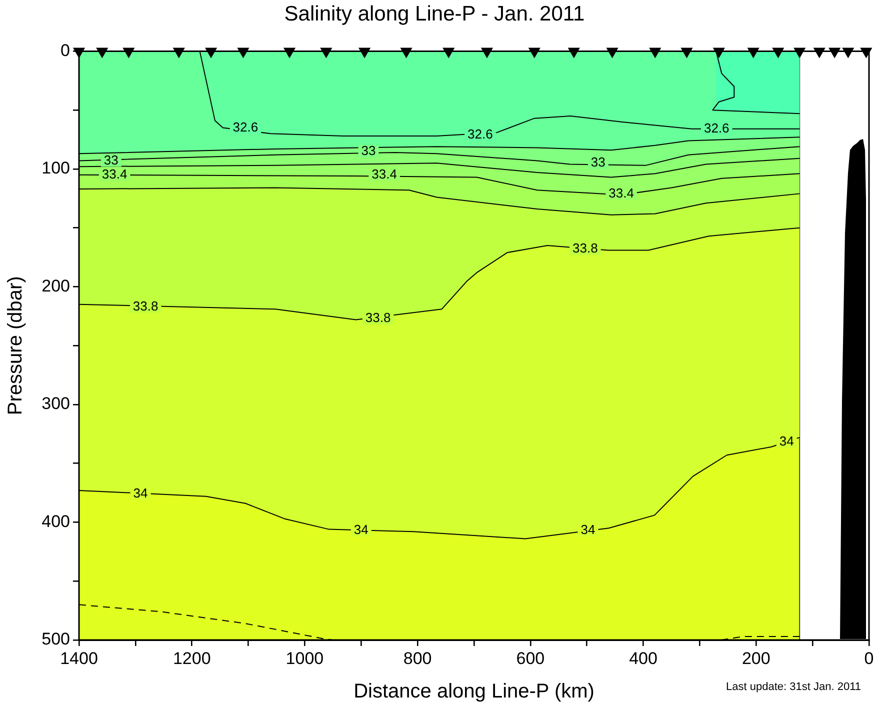 Image resolution: width=878 pixels, height=708 pixels. What do you see at coordinates (56, 286) in the screenshot?
I see `y-tick-label: 200` at bounding box center [56, 286].